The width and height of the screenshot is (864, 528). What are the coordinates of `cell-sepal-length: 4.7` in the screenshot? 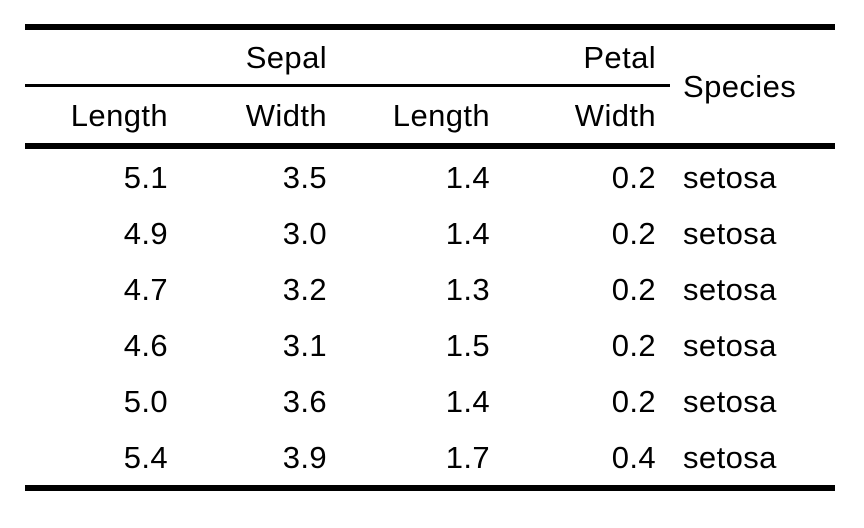 It's located at (145, 289).